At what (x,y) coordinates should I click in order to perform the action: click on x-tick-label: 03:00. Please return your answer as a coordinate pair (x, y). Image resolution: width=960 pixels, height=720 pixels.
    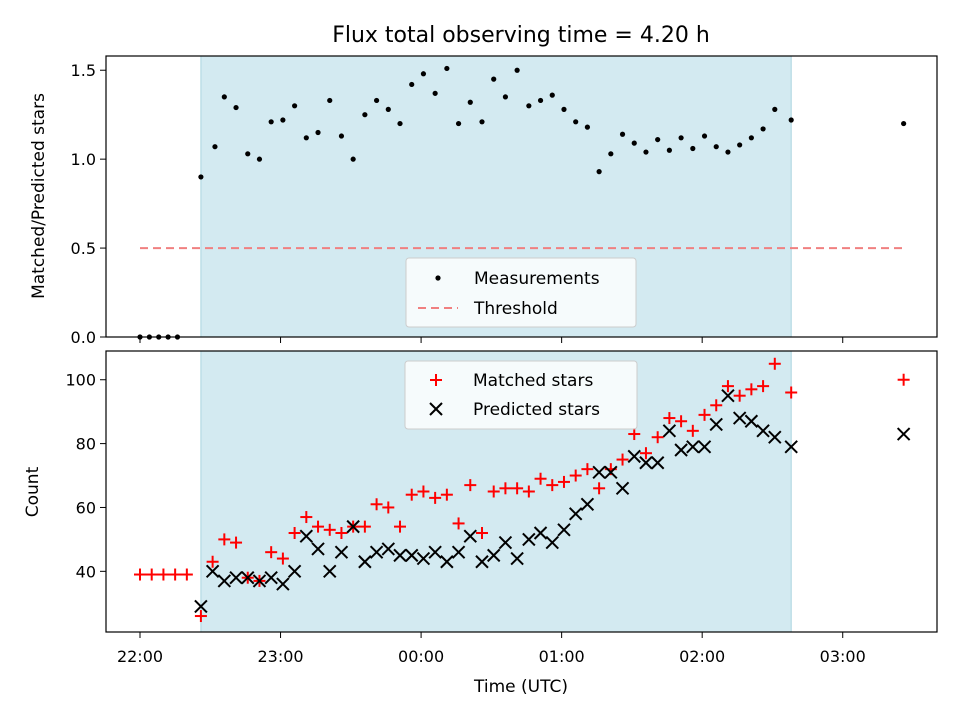
    Looking at the image, I should click on (843, 656).